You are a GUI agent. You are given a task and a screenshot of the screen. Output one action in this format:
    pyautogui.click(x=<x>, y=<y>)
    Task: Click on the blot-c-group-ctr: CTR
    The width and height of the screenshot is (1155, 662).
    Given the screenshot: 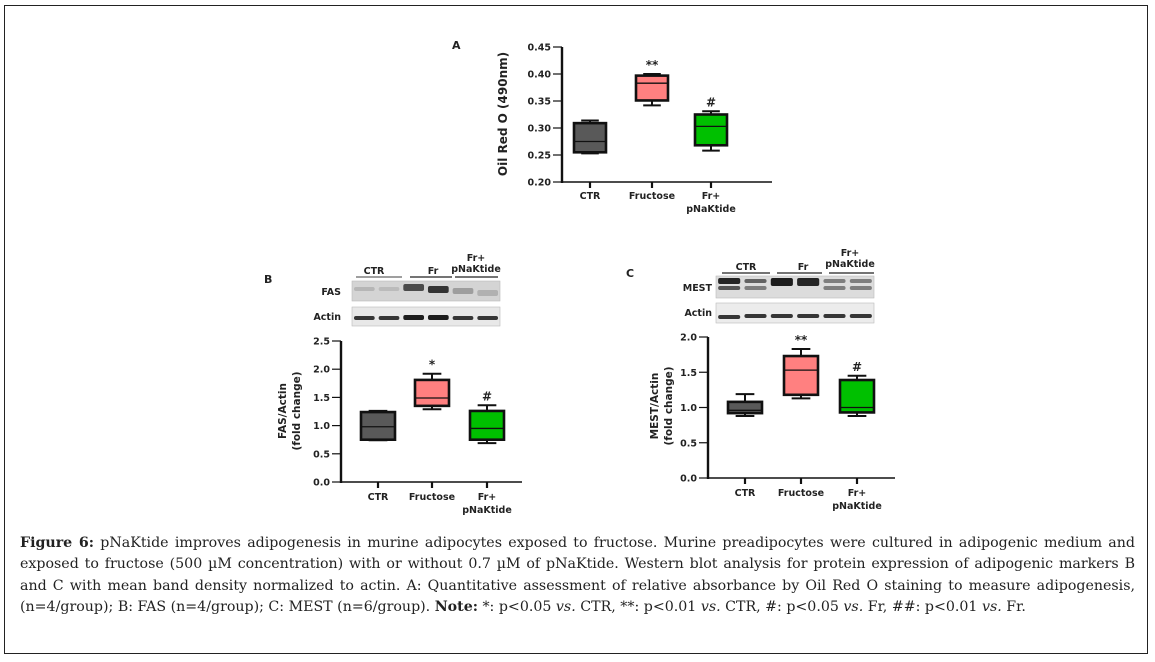 What is the action you would take?
    pyautogui.click(x=746, y=267)
    